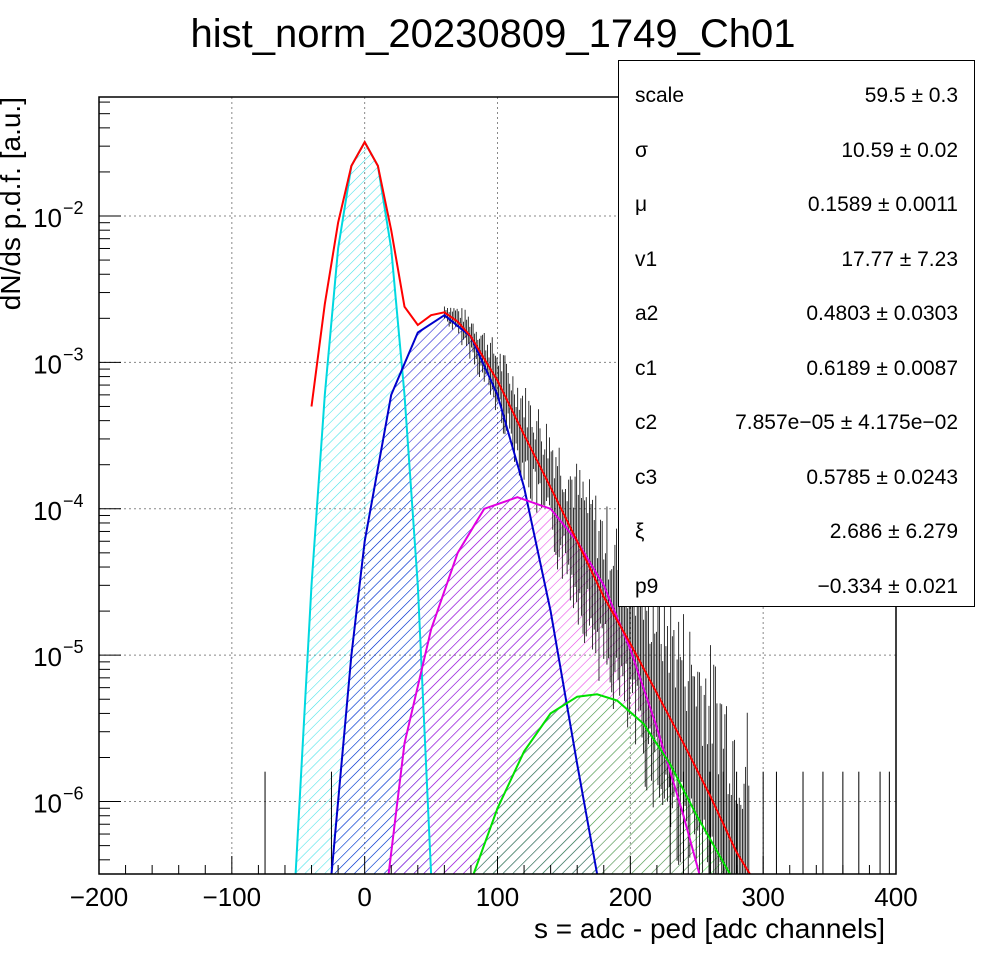  What do you see at coordinates (882, 204) in the screenshot?
I see `stats-value: 0.1589 ± 0.0011` at bounding box center [882, 204].